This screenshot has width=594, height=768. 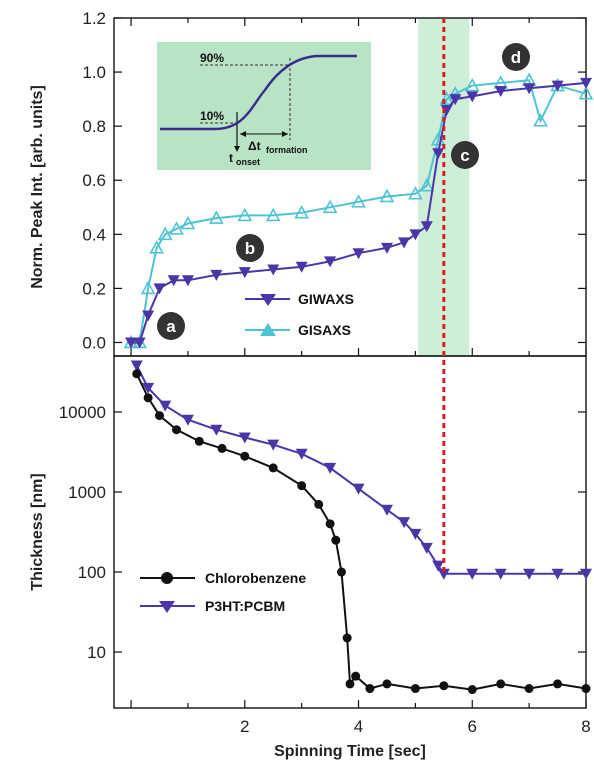 What do you see at coordinates (212, 58) in the screenshot?
I see `inset-label-90: 90%` at bounding box center [212, 58].